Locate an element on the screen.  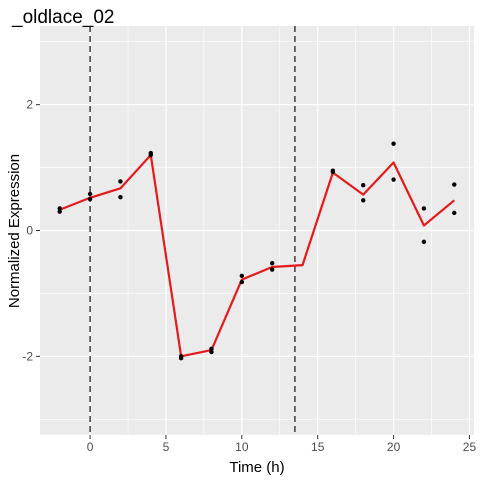
x-tick-label: 20 is located at coordinates (394, 447).